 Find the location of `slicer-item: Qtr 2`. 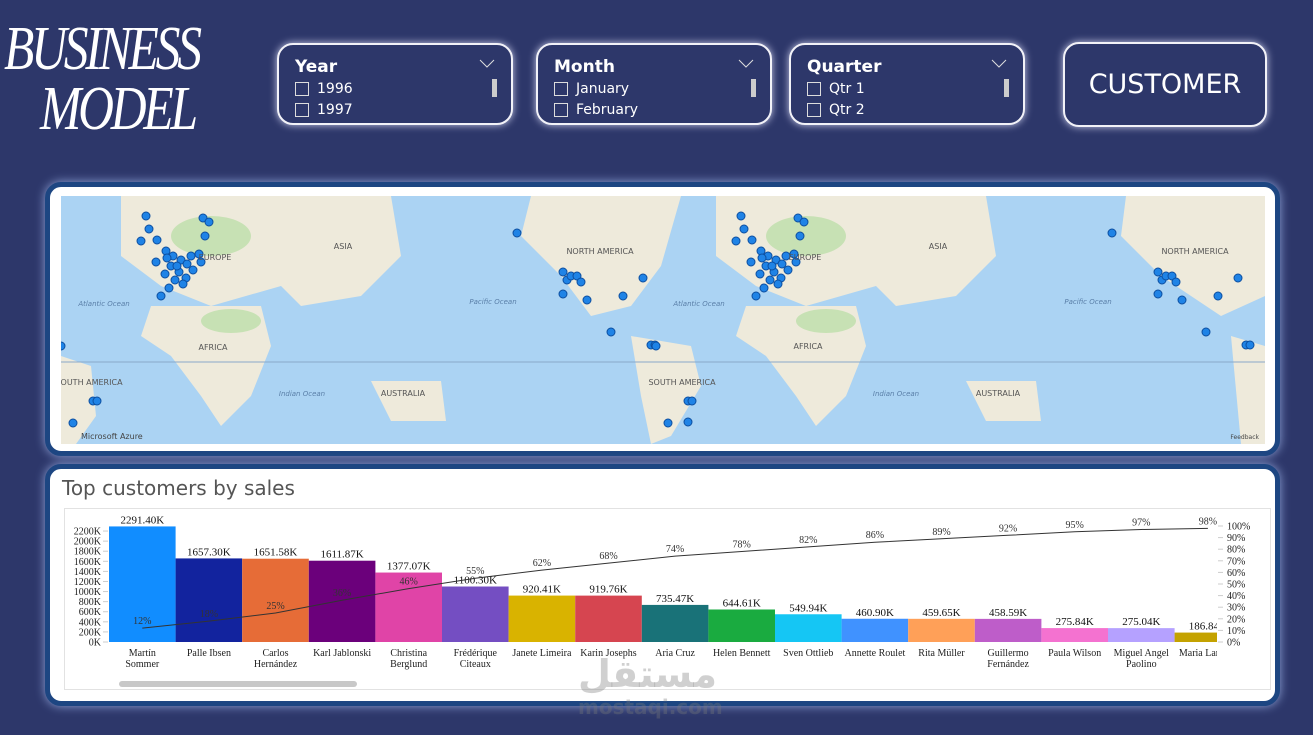

slicer-item: Qtr 2 is located at coordinates (836, 110).